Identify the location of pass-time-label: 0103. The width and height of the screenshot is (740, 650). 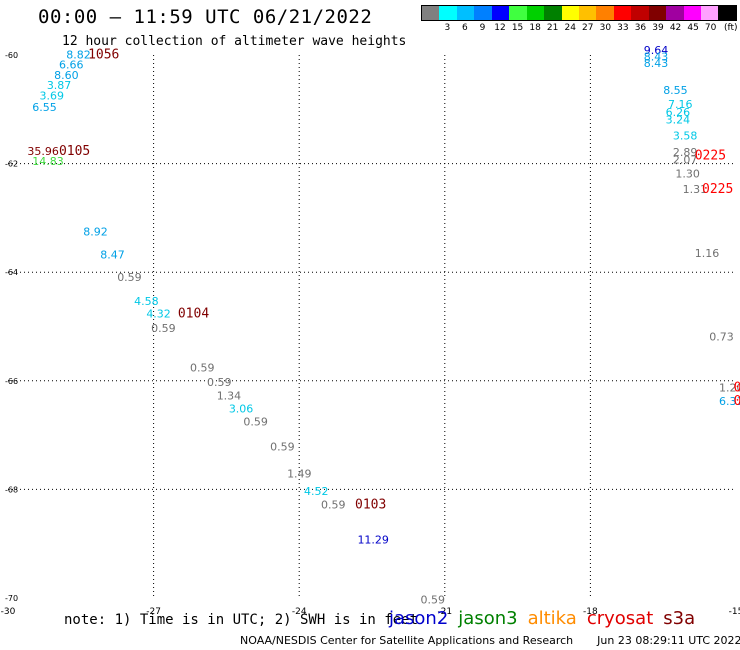
(370, 504).